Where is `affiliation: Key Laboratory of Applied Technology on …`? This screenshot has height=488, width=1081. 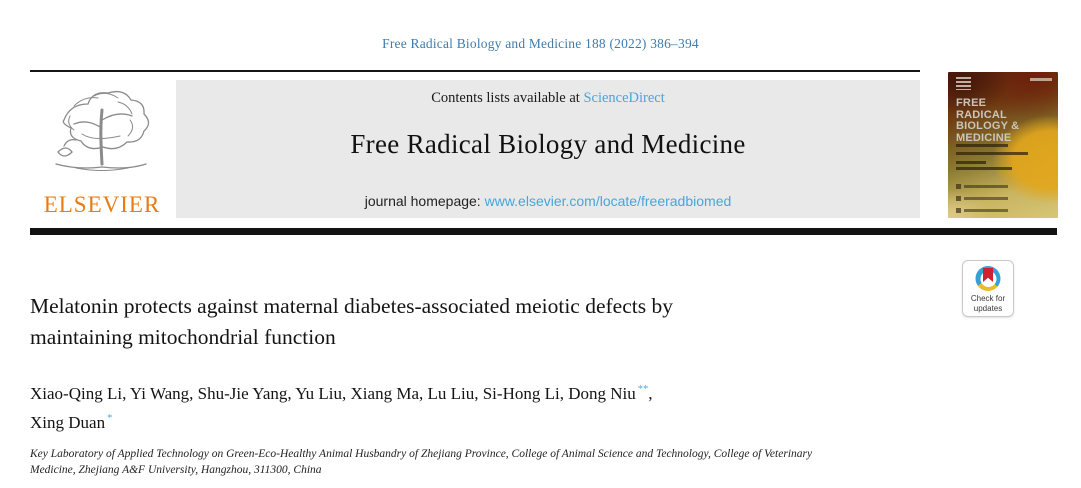 affiliation: Key Laboratory of Applied Technology on … is located at coordinates (421, 462).